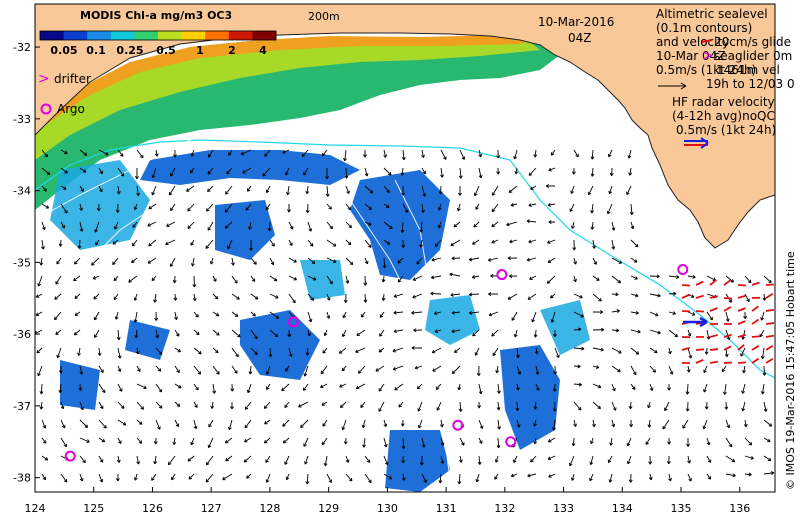 The image size is (800, 520). Describe the element at coordinates (22, 334) in the screenshot. I see `y-tick-label: -36` at that location.